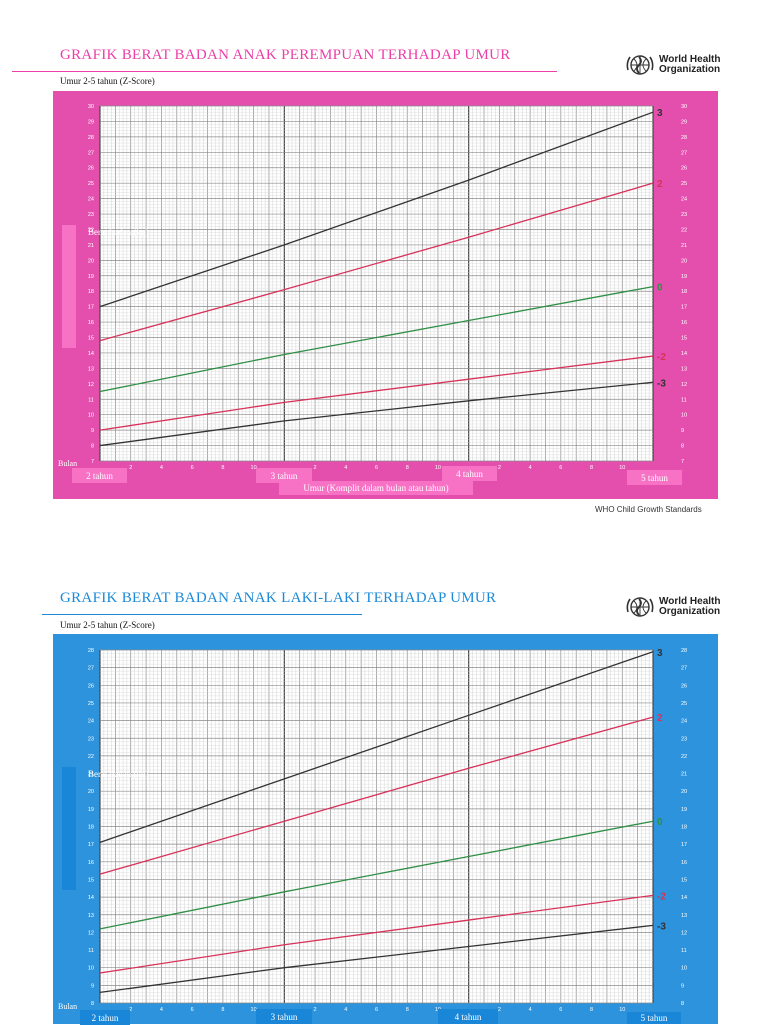  I want to click on y-tick-label-right: 16, so click(684, 323).